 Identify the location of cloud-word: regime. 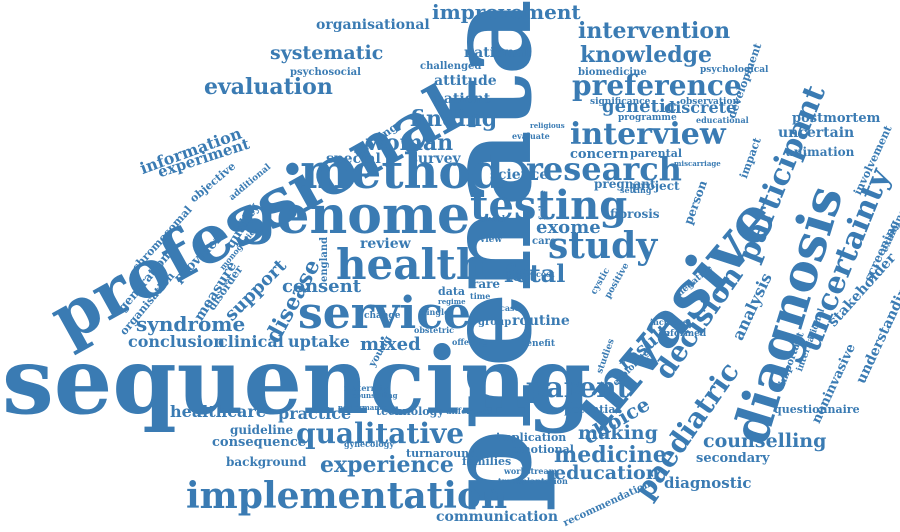
(452, 301).